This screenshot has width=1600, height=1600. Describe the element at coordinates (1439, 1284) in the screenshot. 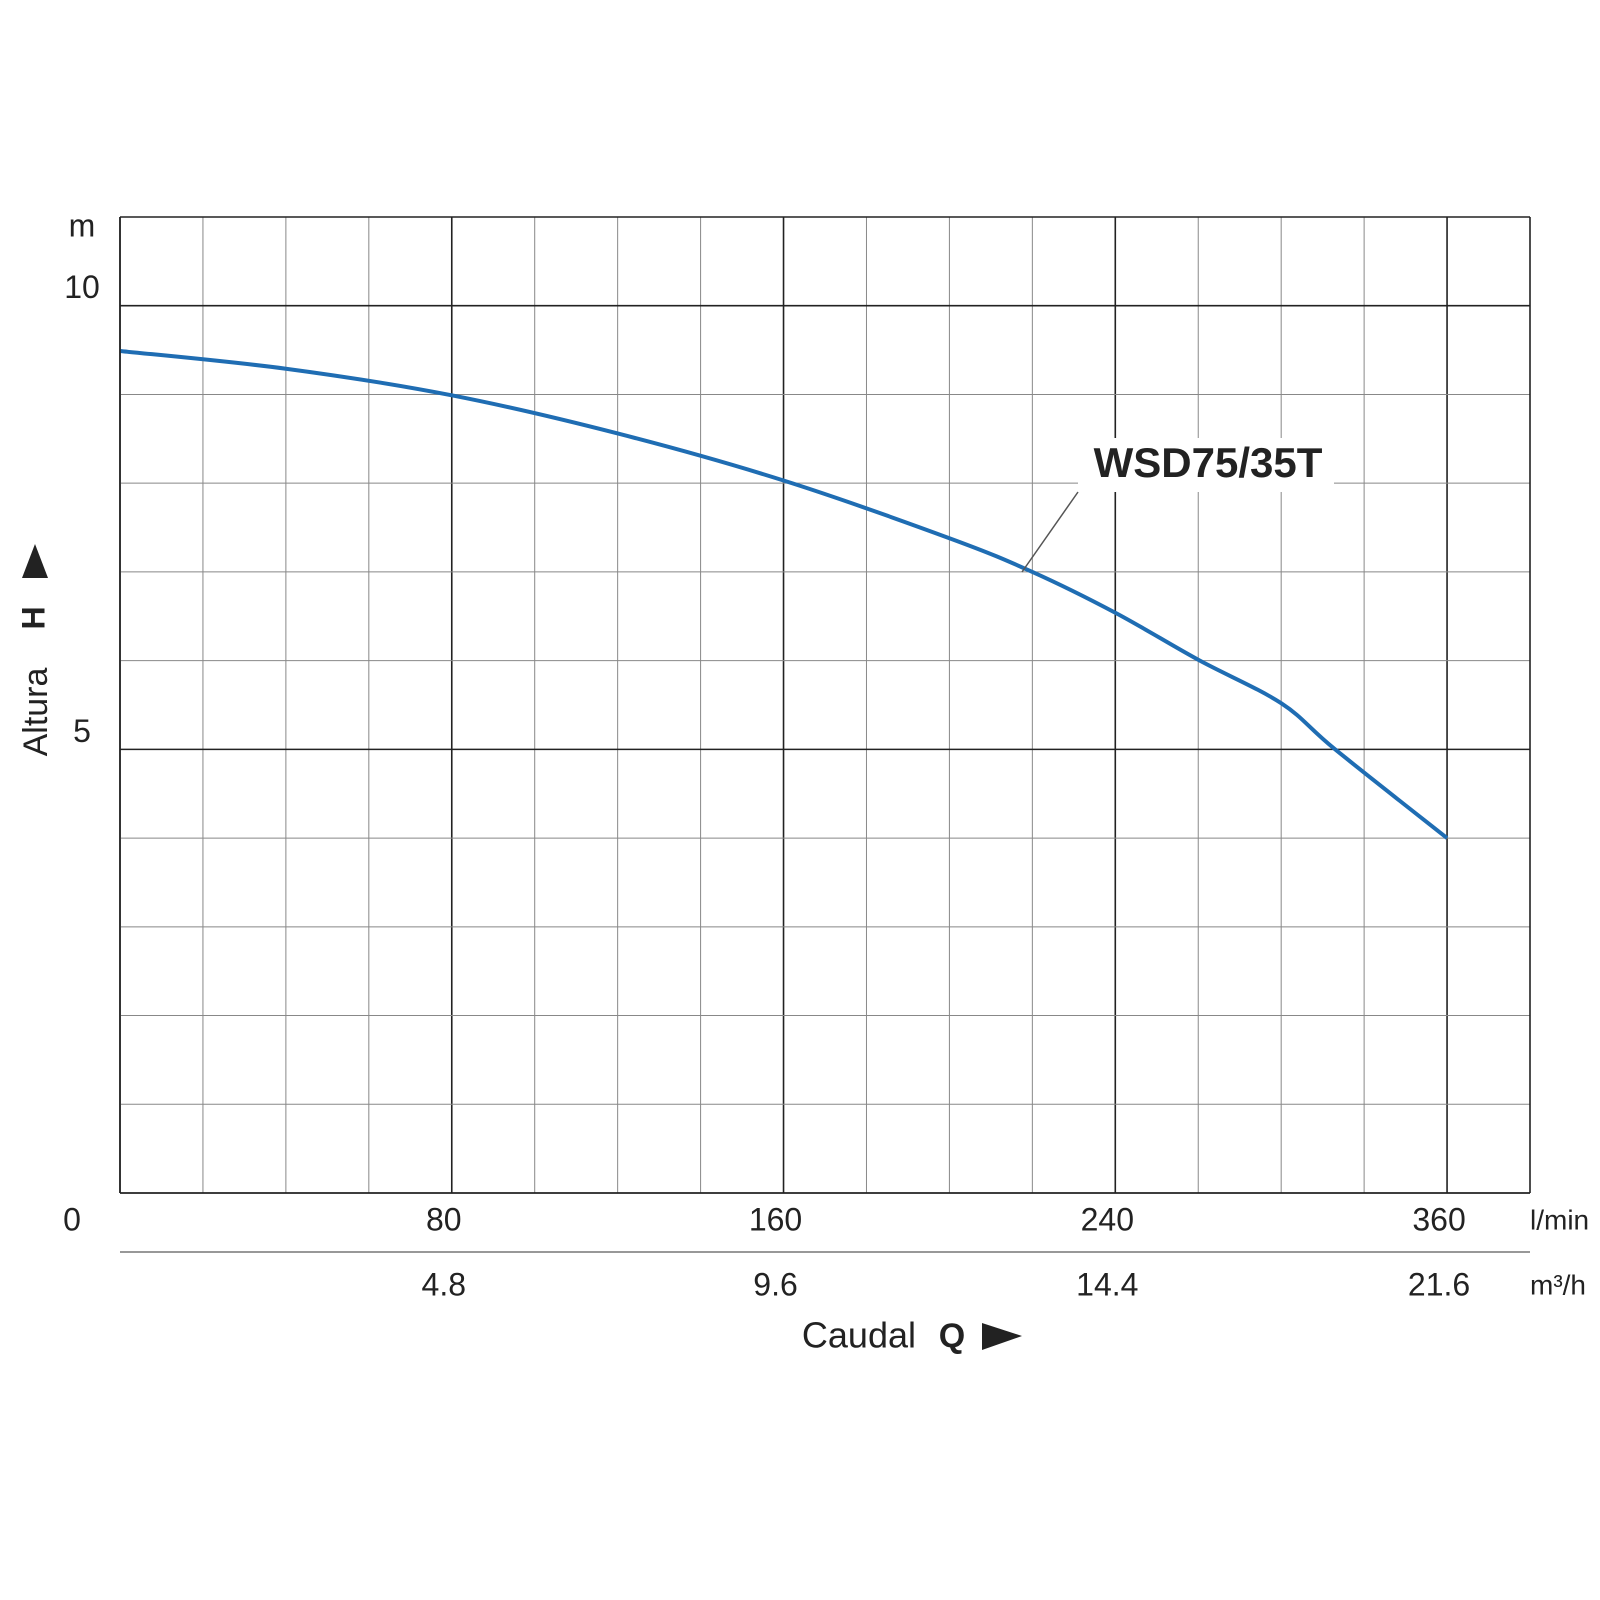

I see `x2-tick-label: 21.6` at that location.